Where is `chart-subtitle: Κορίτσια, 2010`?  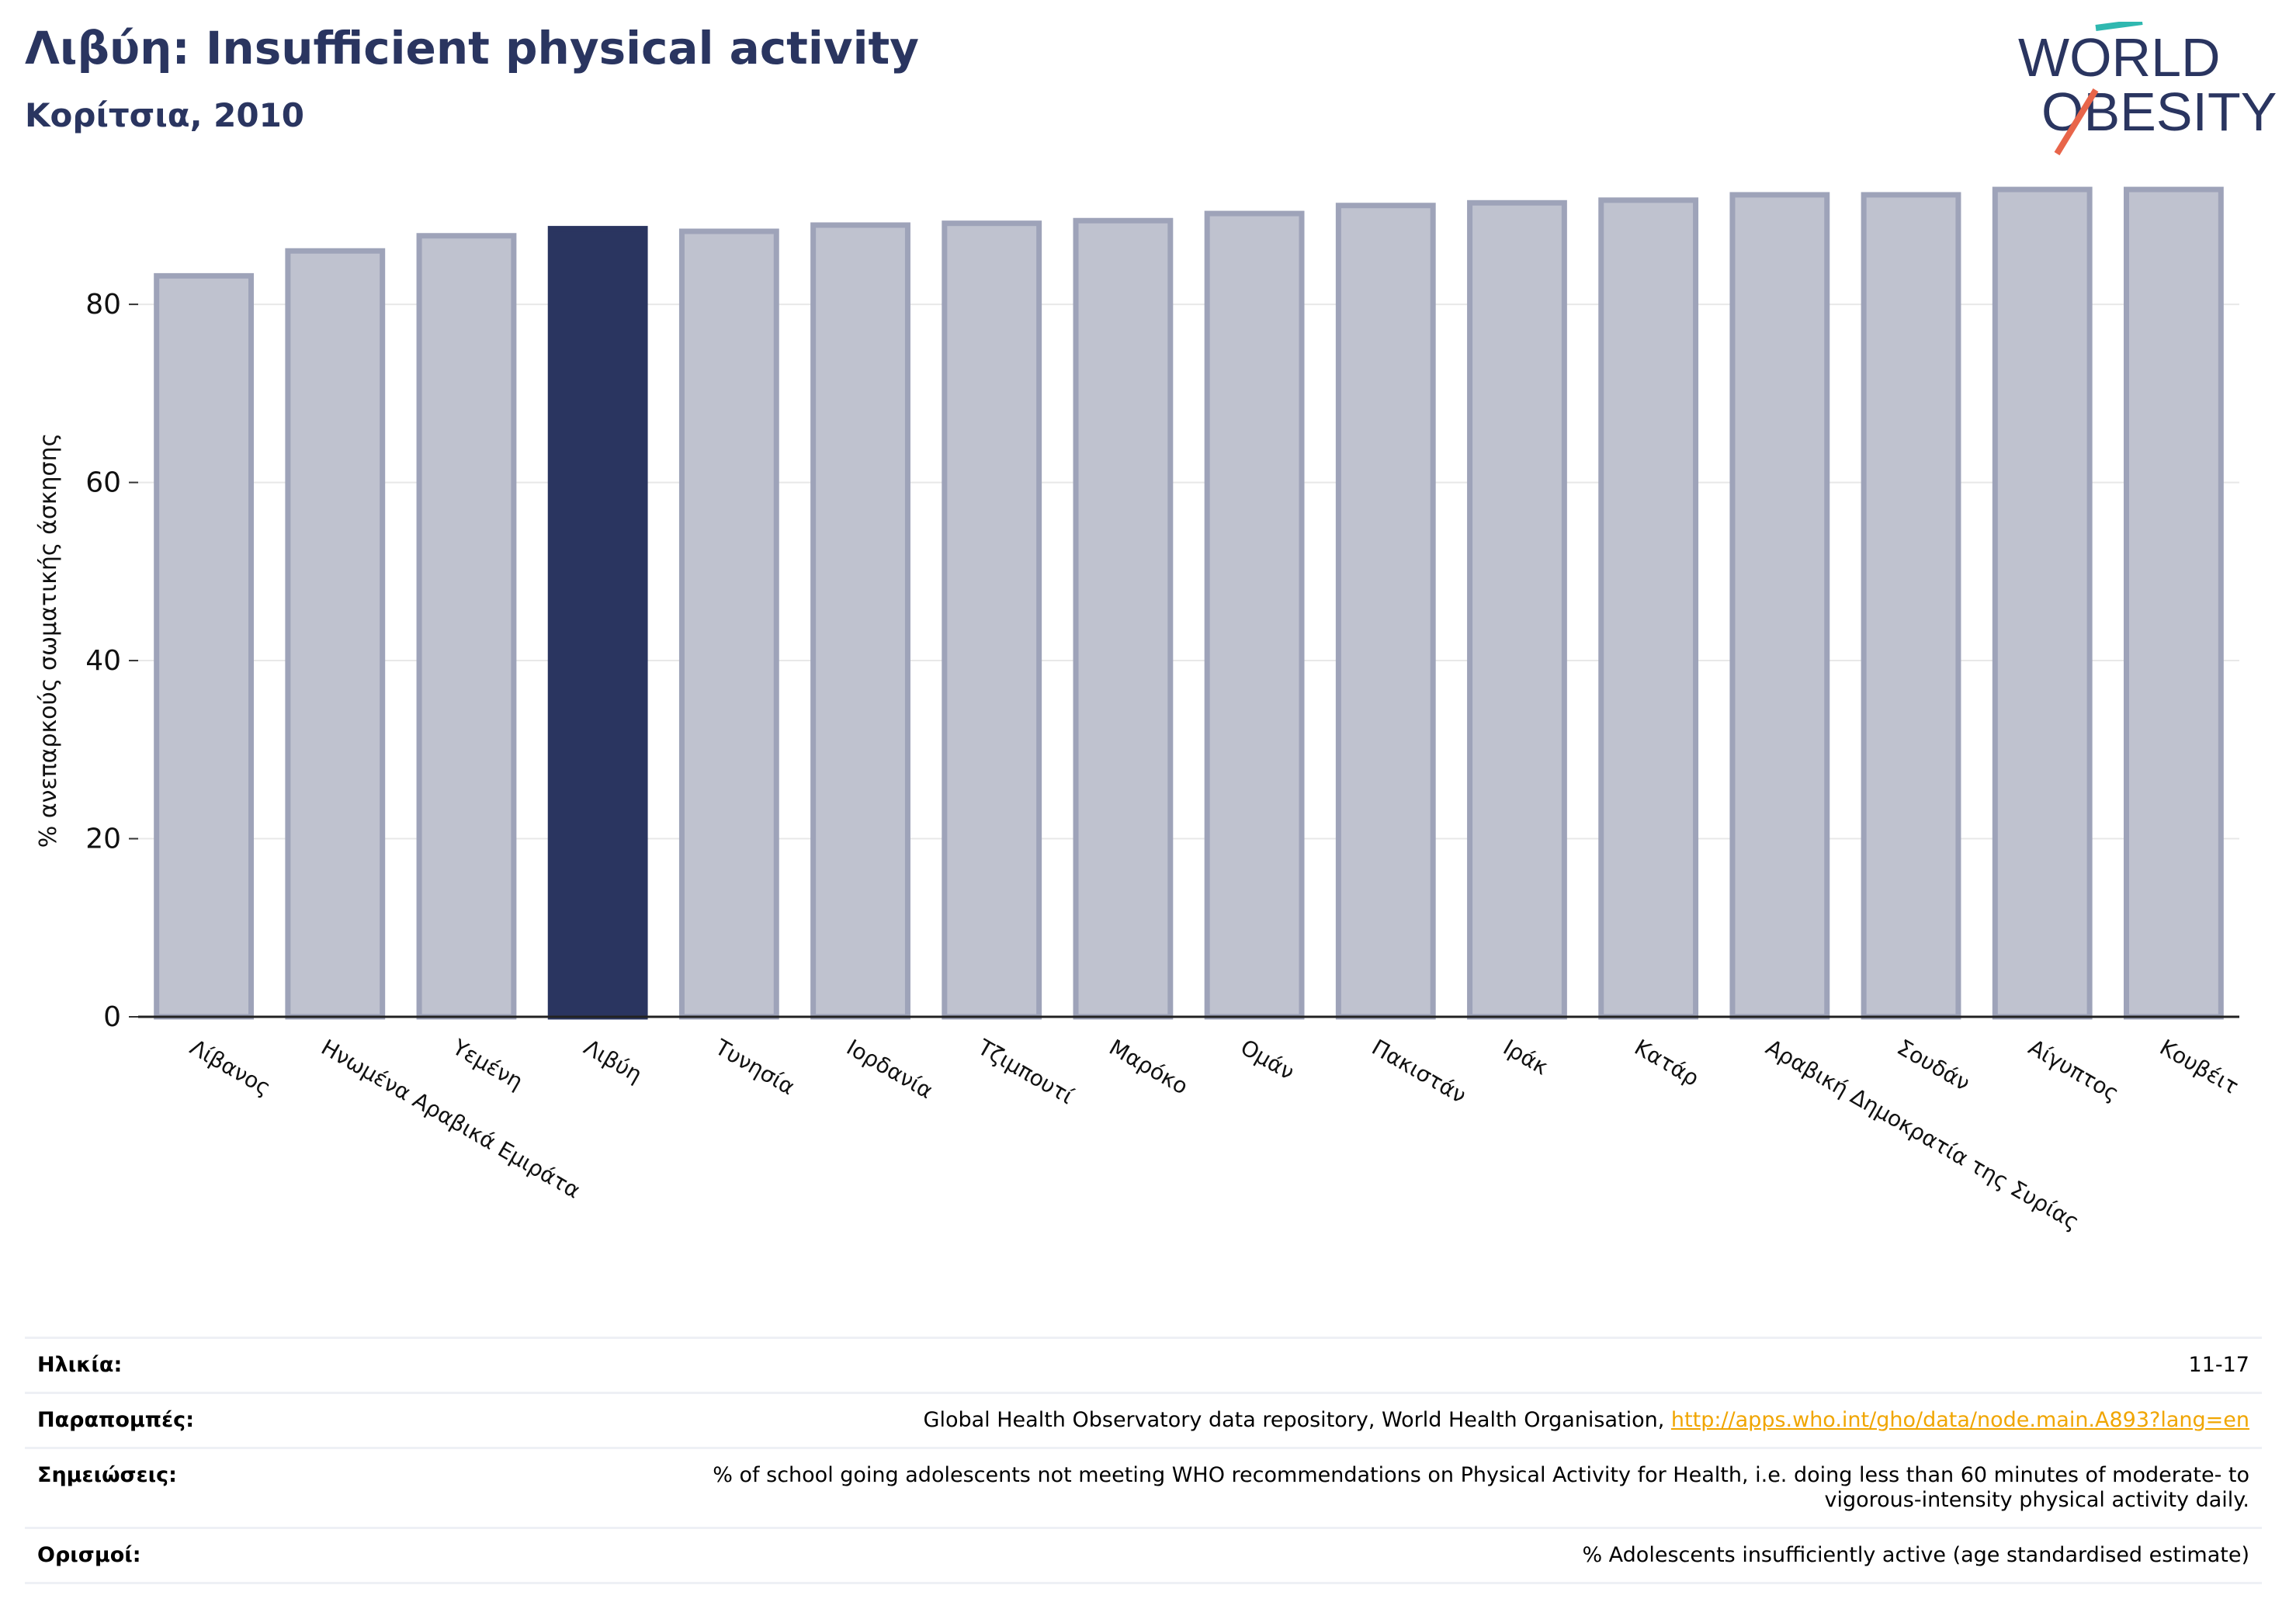 chart-subtitle: Κορίτσια, 2010 is located at coordinates (165, 115).